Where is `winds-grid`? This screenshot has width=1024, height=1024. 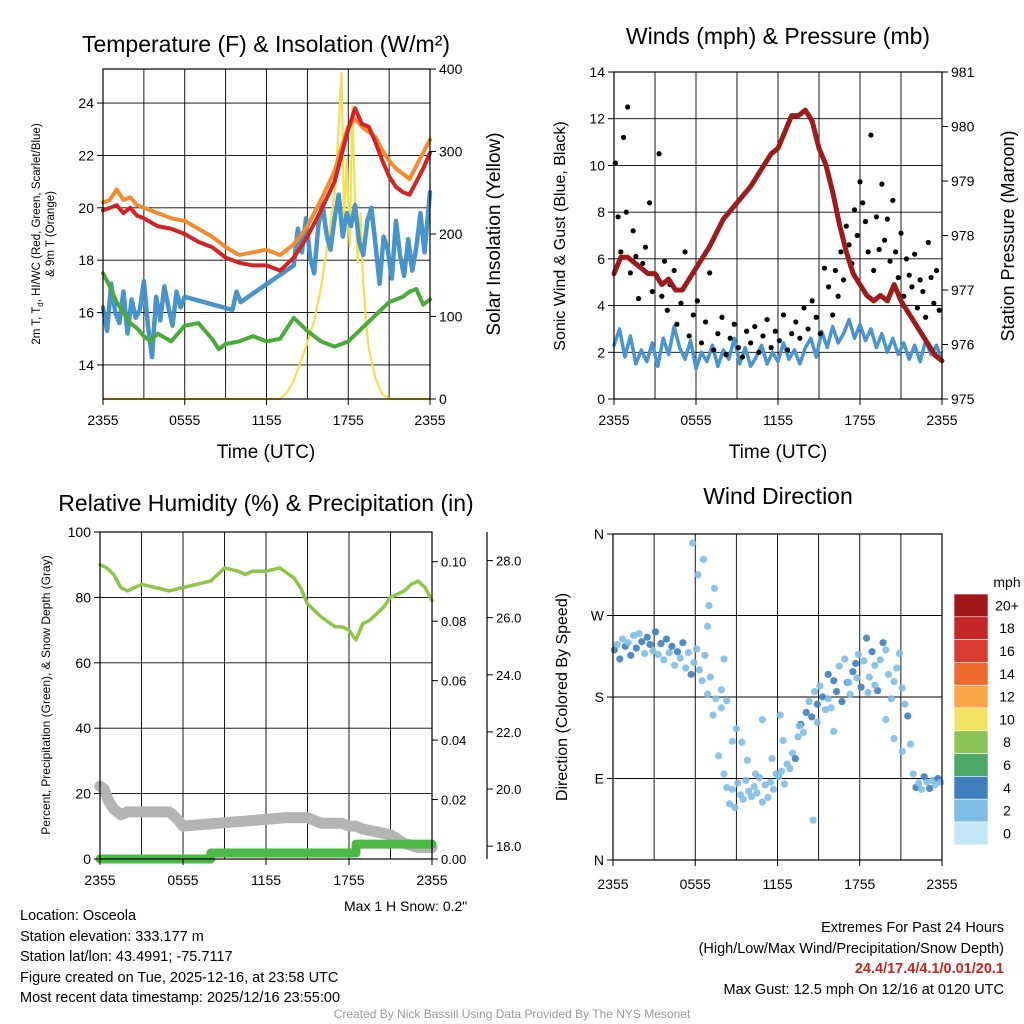
winds-grid is located at coordinates (778, 235).